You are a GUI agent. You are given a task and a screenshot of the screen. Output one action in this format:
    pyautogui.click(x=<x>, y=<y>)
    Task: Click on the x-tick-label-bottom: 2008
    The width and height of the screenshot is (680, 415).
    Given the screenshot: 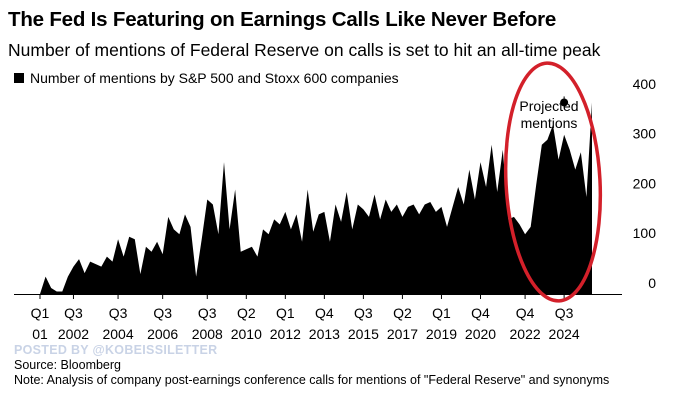 What is the action you would take?
    pyautogui.click(x=207, y=334)
    